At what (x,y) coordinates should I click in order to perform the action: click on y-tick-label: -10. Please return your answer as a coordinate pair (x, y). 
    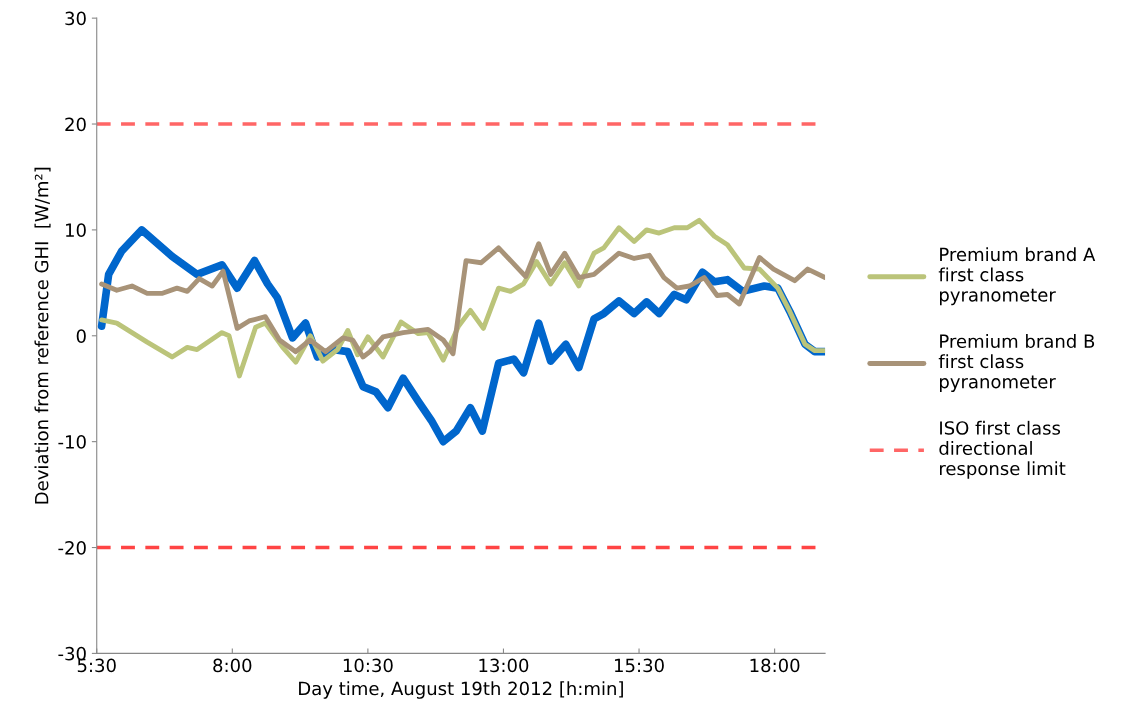
    Looking at the image, I should click on (72, 442).